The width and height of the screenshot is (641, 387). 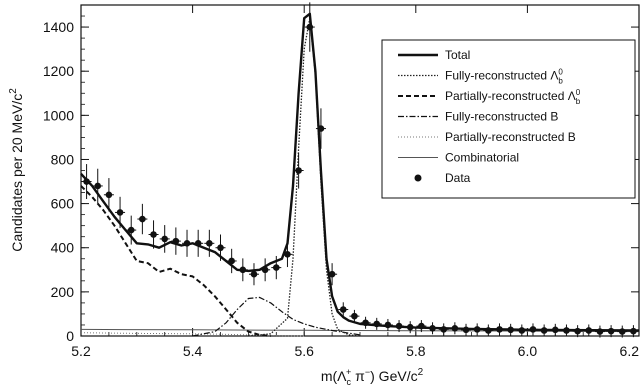 I want to click on x-tick-label: 6.2, so click(x=630, y=351).